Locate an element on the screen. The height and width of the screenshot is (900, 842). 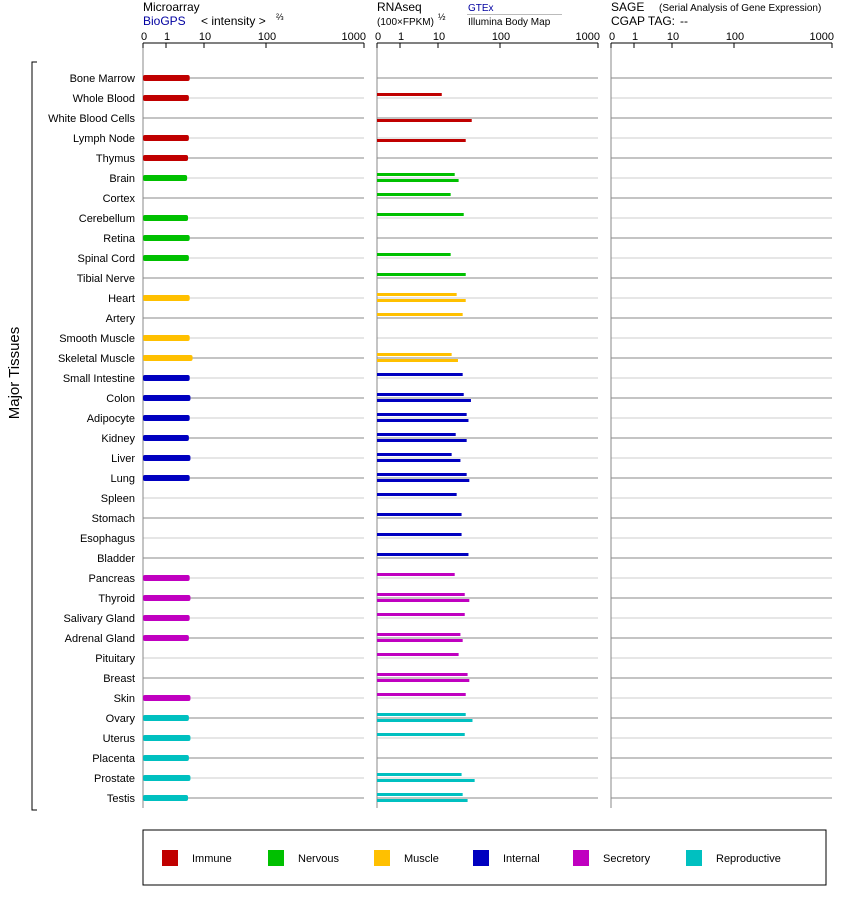
cgap-tag-value: -- is located at coordinates (684, 21).